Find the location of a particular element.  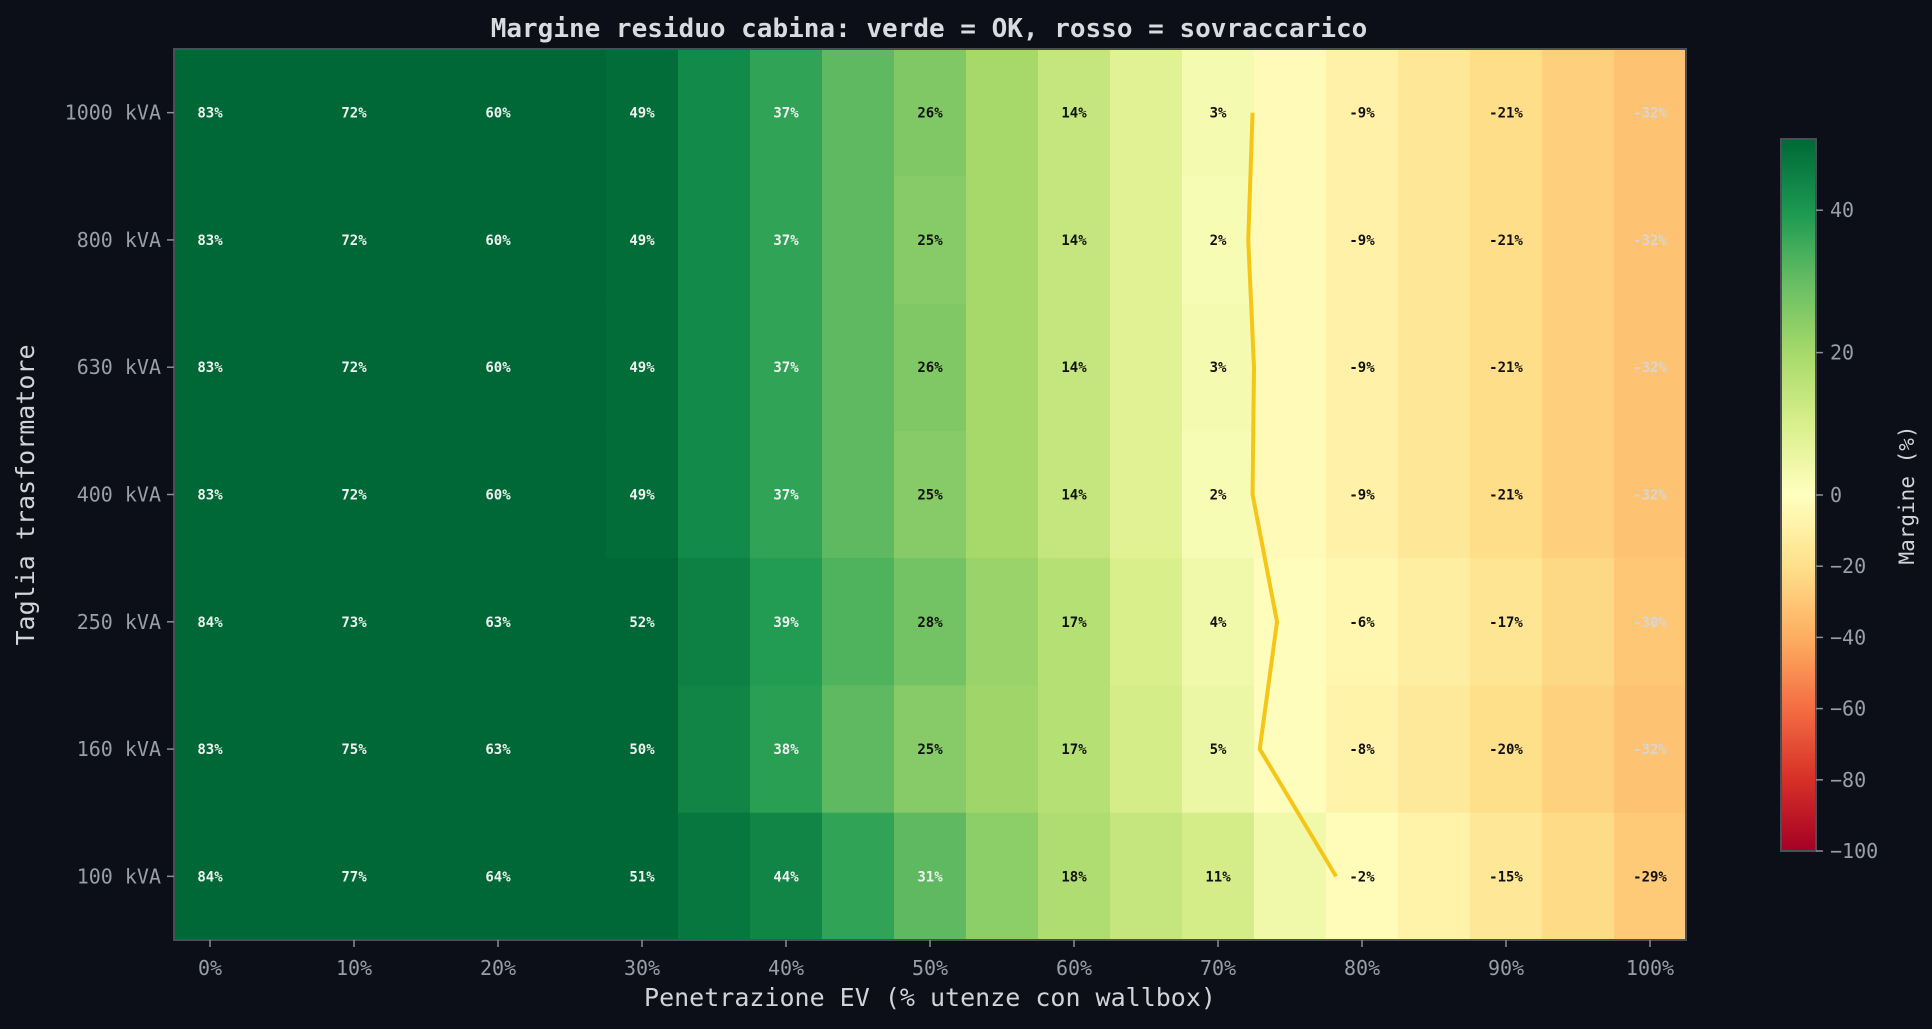

colorbar-tick-label: −100 is located at coordinates (1854, 851).